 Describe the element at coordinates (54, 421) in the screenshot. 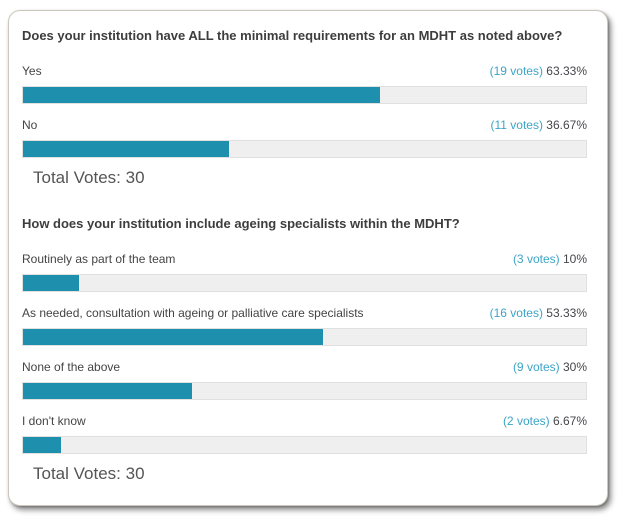

I see `answer-label: I don't know` at that location.